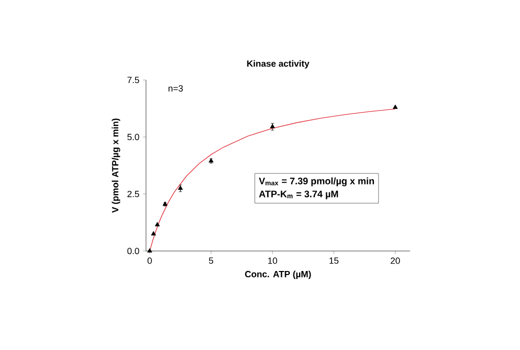  Describe the element at coordinates (133, 194) in the screenshot. I see `y-tick-label: 2.5` at that location.